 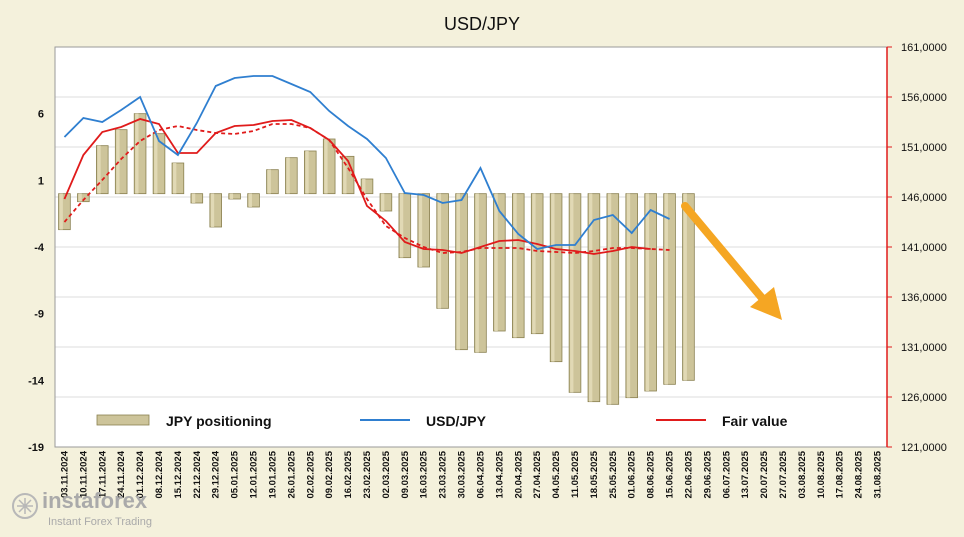 I want to click on legend-label-jpy-positioning: JPY positioning, so click(x=219, y=421).